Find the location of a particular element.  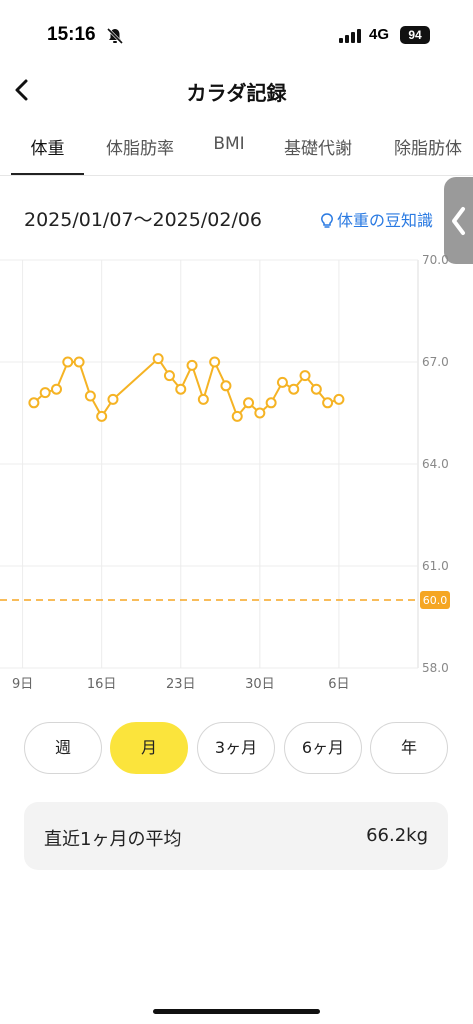

tab-body-fat: 体脂肪率 is located at coordinates (140, 149).